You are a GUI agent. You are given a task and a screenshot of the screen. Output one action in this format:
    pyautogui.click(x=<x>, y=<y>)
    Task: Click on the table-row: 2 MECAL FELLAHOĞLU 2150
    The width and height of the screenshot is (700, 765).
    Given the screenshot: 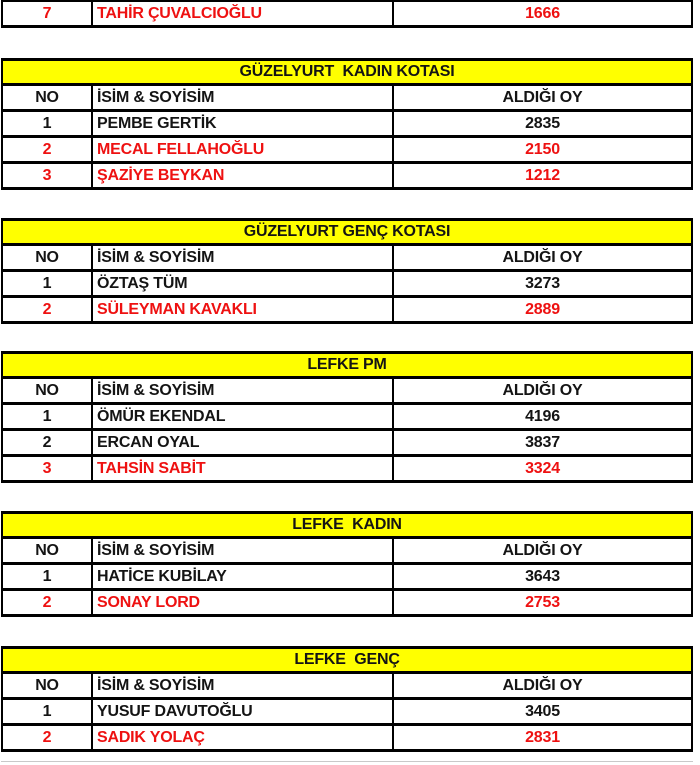 What is the action you would take?
    pyautogui.click(x=347, y=151)
    